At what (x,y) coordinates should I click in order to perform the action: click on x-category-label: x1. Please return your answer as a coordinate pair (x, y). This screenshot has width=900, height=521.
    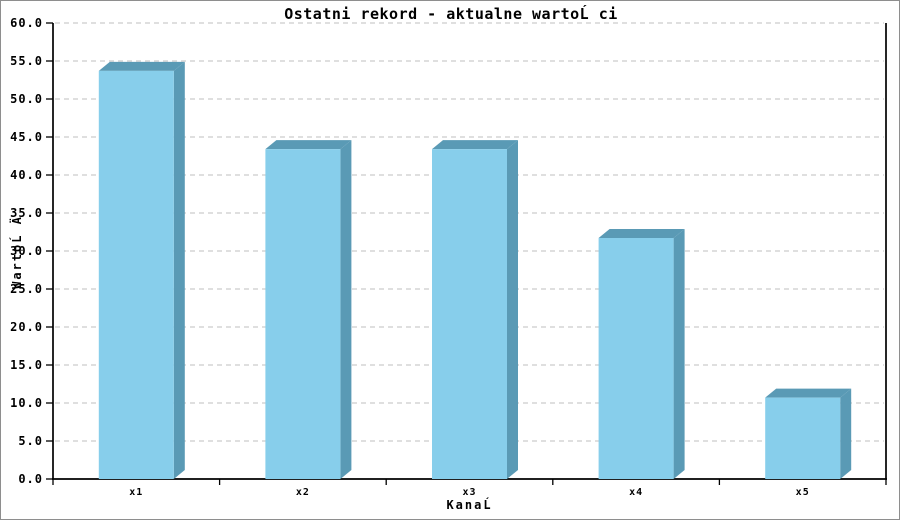
    Looking at the image, I should click on (136, 492).